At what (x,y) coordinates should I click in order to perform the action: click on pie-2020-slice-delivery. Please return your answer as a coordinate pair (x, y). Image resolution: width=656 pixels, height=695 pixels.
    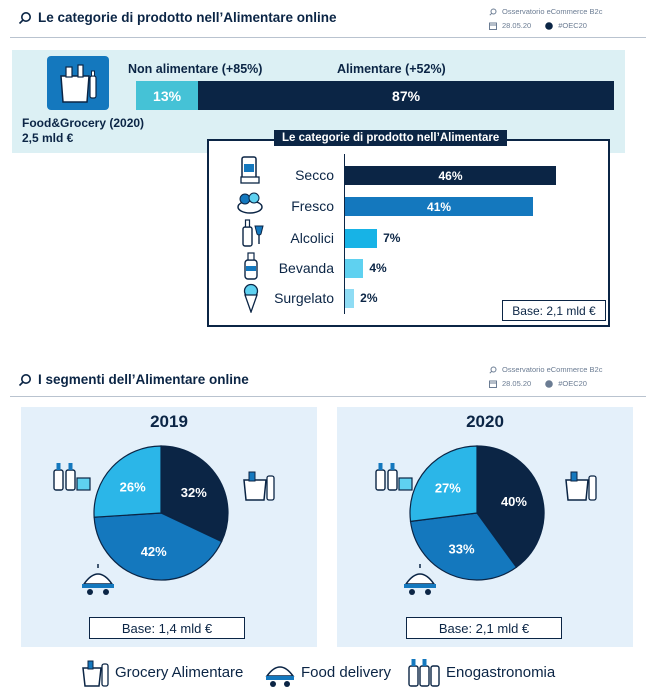
    Looking at the image, I should click on (463, 546).